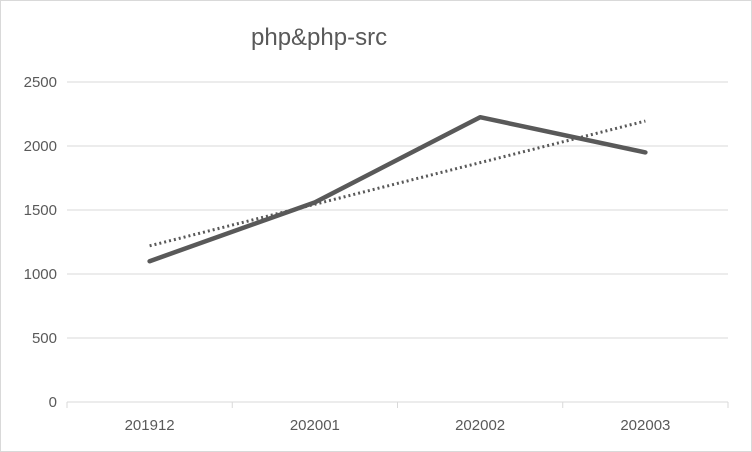 The height and width of the screenshot is (452, 752). I want to click on x-tick-label-202002: 202002, so click(480, 425).